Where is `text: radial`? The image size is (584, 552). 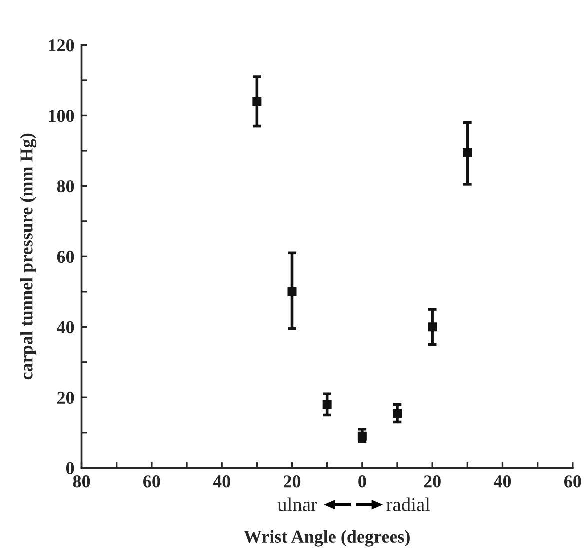
text: radial is located at coordinates (408, 505).